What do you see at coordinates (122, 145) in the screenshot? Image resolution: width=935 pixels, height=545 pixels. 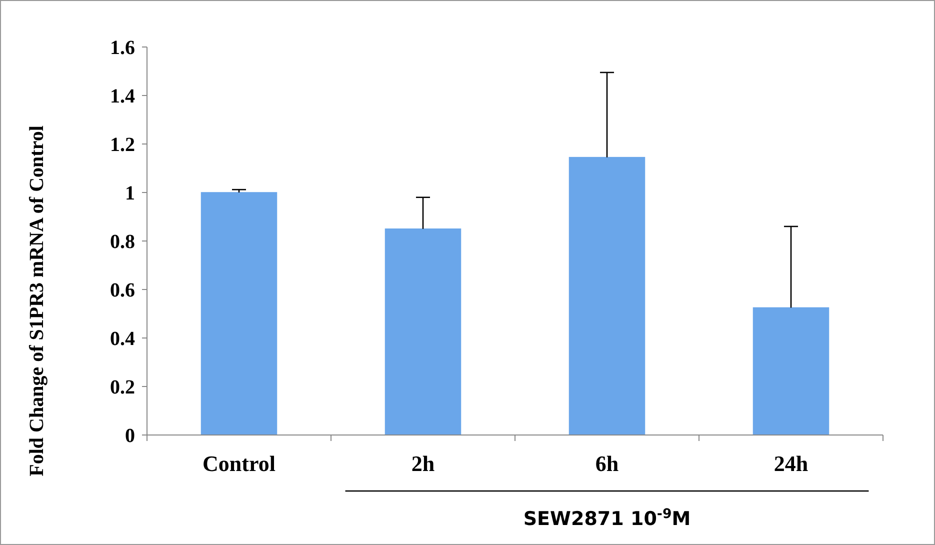 I see `y-tick-label: 1.2` at bounding box center [122, 145].